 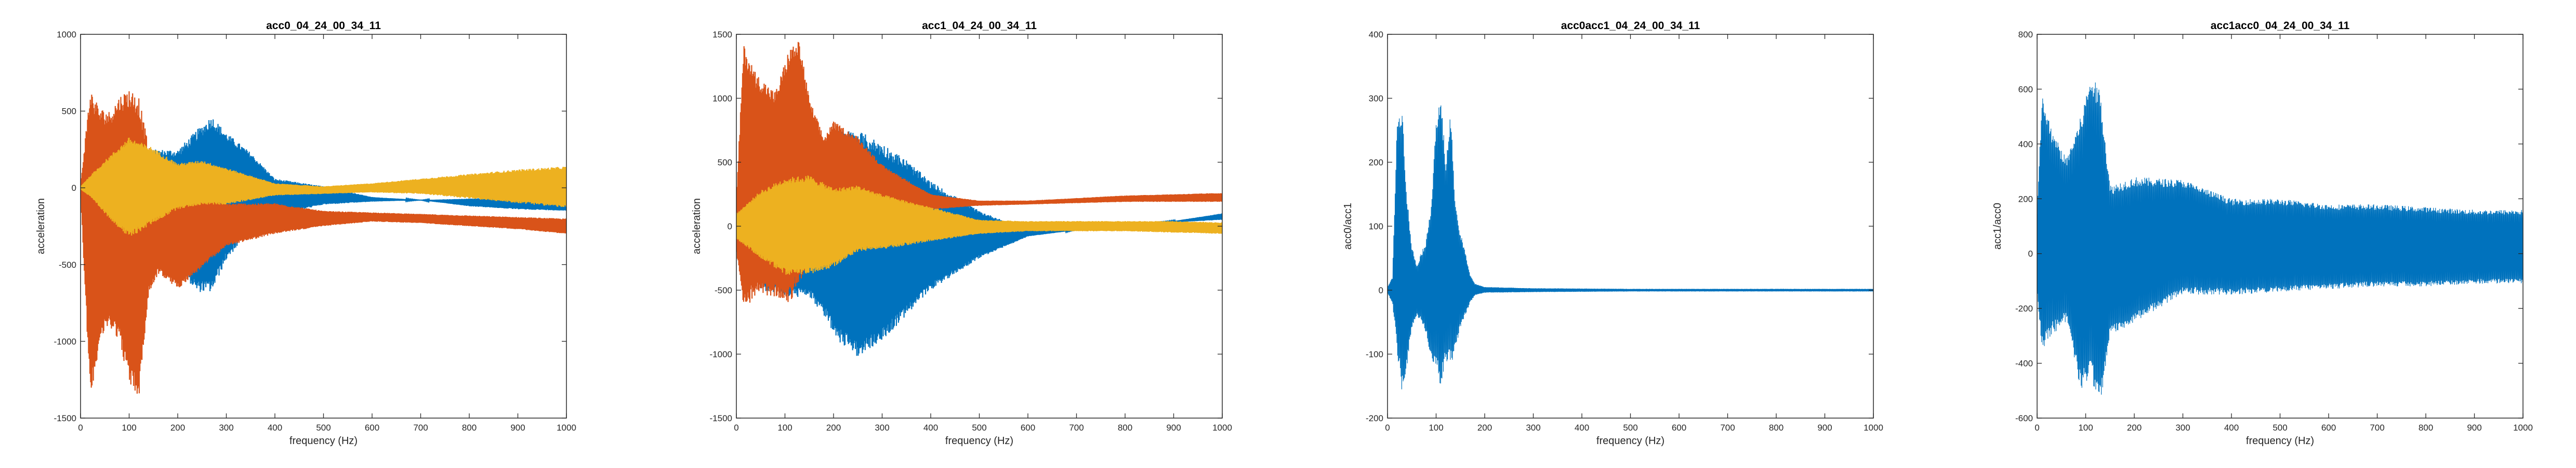 What do you see at coordinates (1630, 26) in the screenshot?
I see `chart-title: acc0acc1_04_24_00_34_11` at bounding box center [1630, 26].